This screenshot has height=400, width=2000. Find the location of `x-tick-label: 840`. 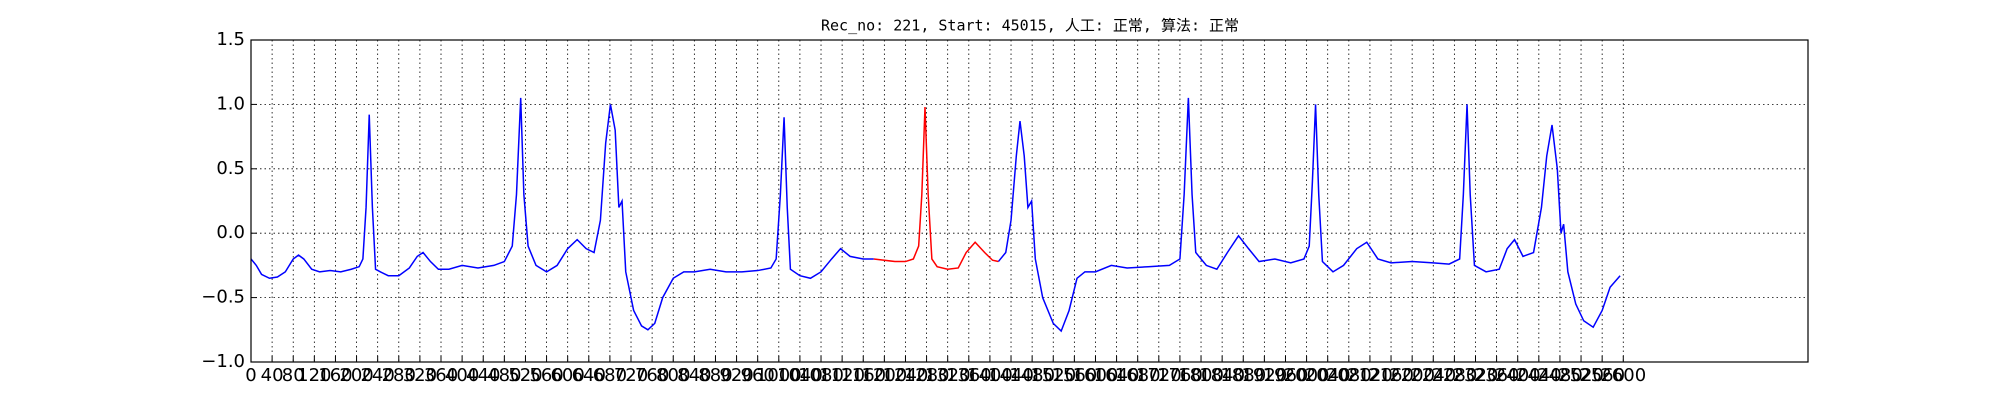

x-tick-label: 840 is located at coordinates (694, 375).